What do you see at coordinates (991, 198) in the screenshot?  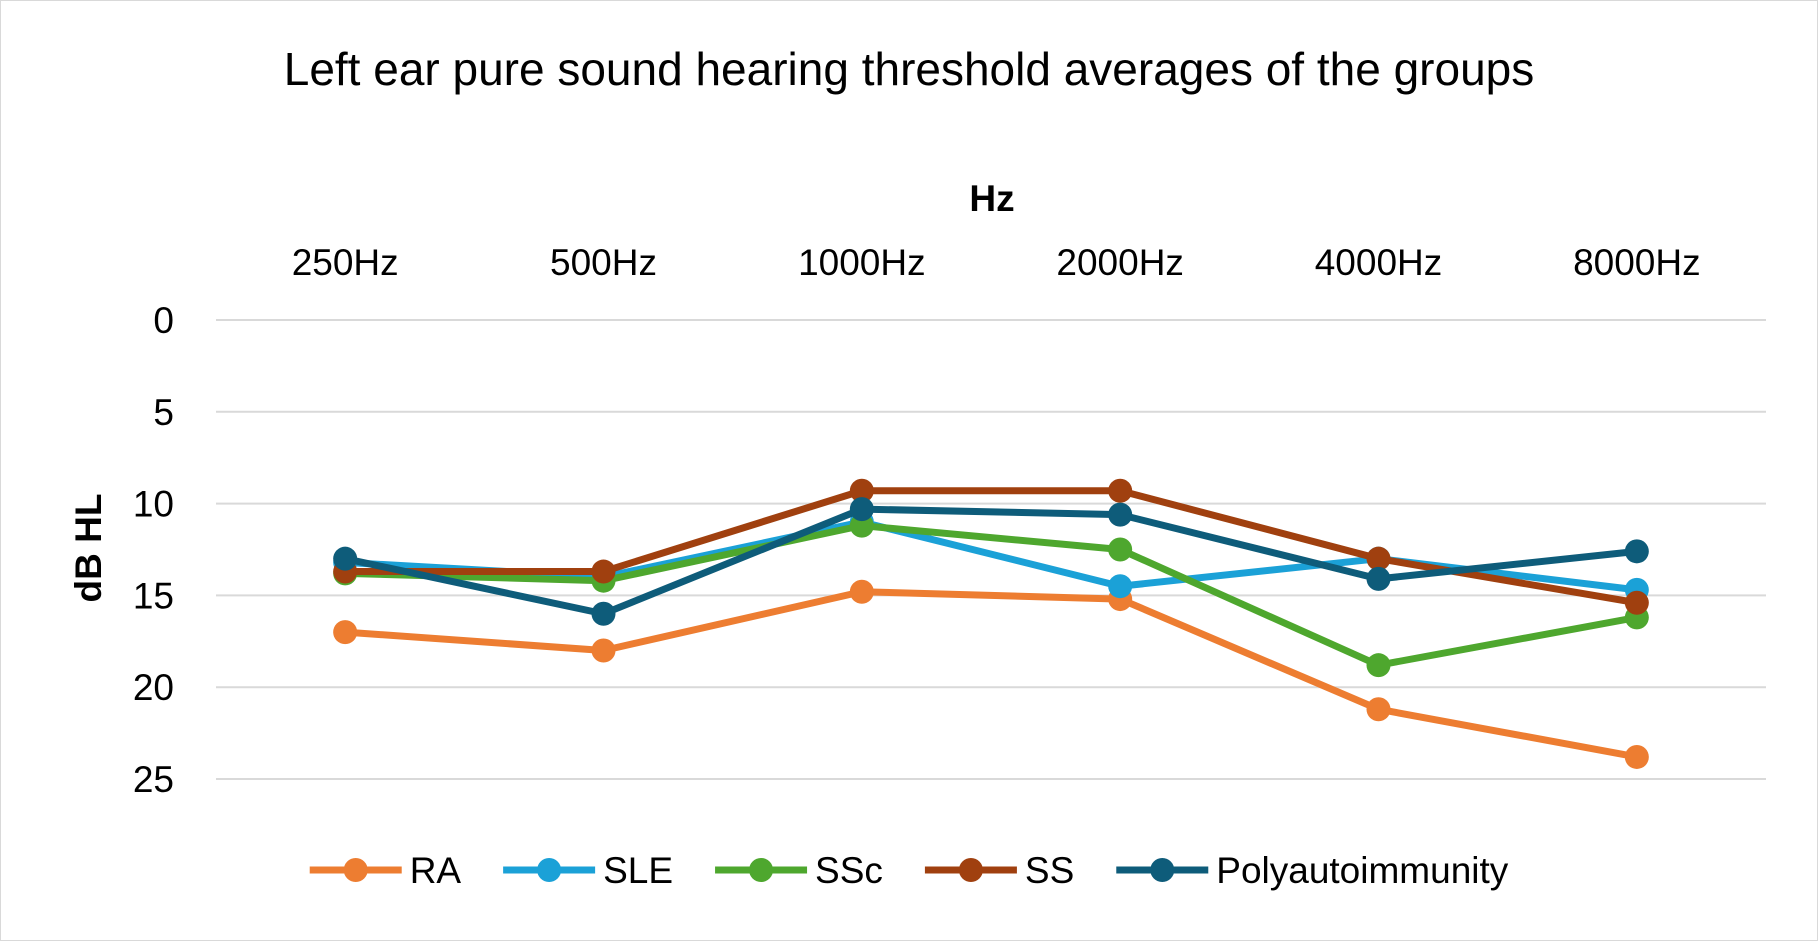 I see `x-axis-title: Hz` at bounding box center [991, 198].